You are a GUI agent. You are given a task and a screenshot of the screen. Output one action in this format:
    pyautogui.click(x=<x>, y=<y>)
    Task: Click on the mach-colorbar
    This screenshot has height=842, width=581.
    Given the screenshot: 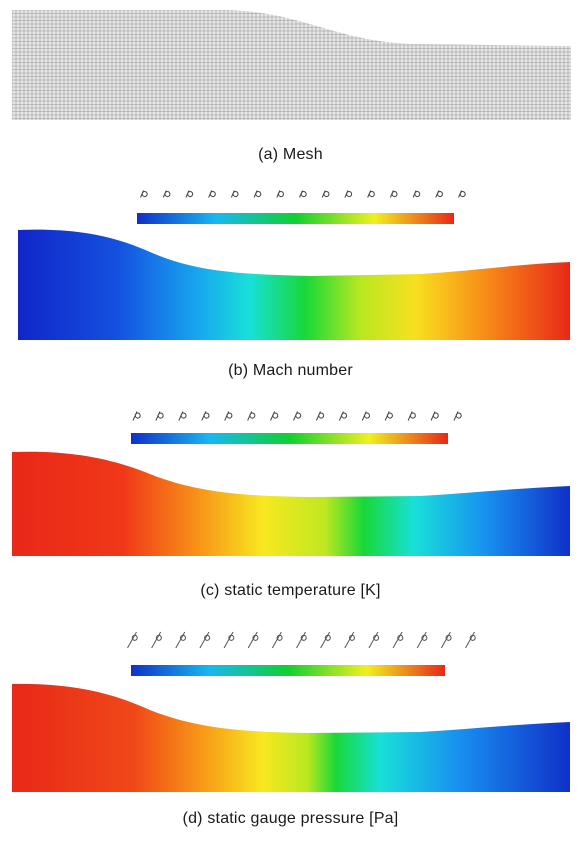 What is the action you would take?
    pyautogui.click(x=295, y=218)
    